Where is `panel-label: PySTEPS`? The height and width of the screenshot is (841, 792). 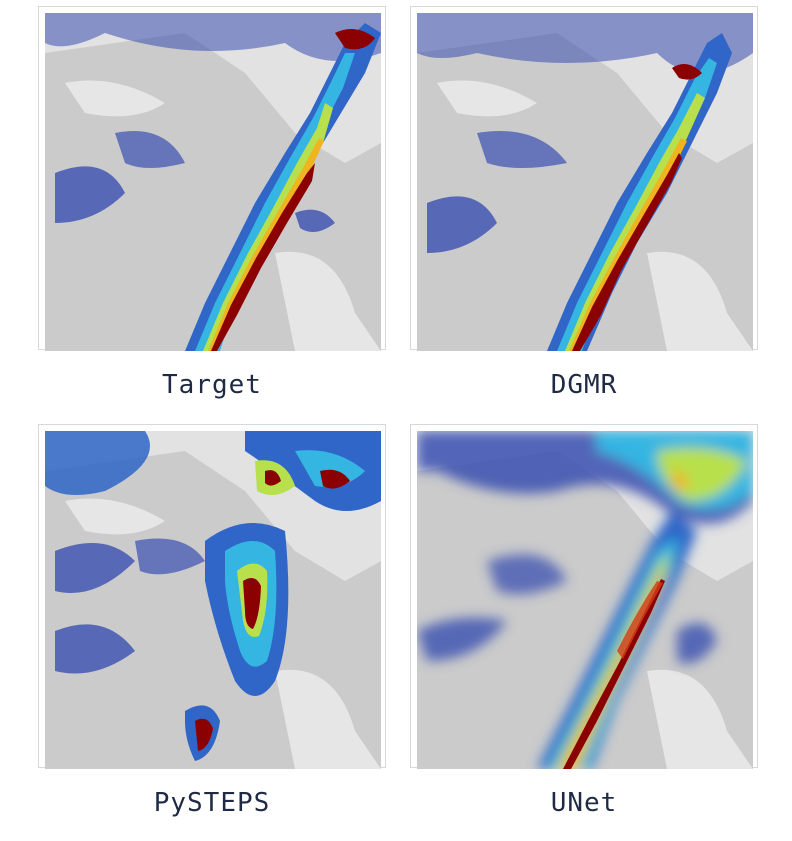
panel-label: PySTEPS is located at coordinates (212, 803).